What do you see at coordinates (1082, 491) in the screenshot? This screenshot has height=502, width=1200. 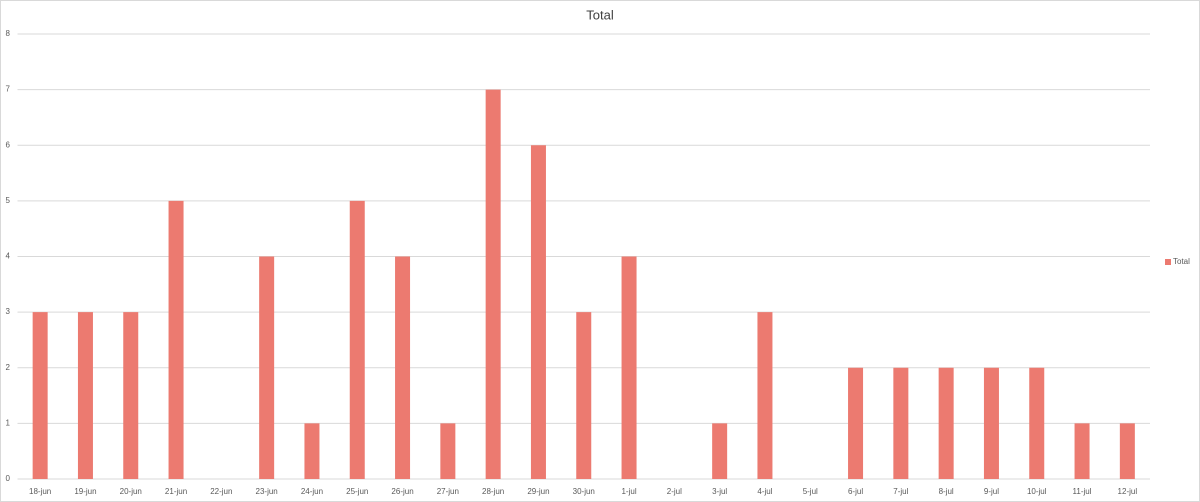 I see `x-tick-label: 11-jul` at bounding box center [1082, 491].